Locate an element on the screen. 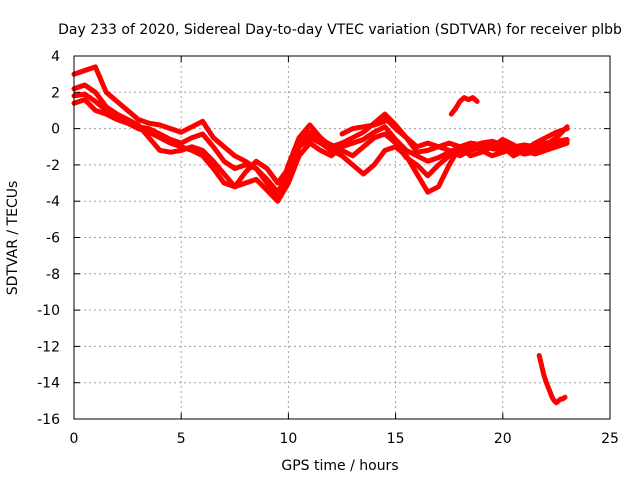 Image resolution: width=640 pixels, height=480 pixels. y-tick-label: -16 is located at coordinates (48, 420).